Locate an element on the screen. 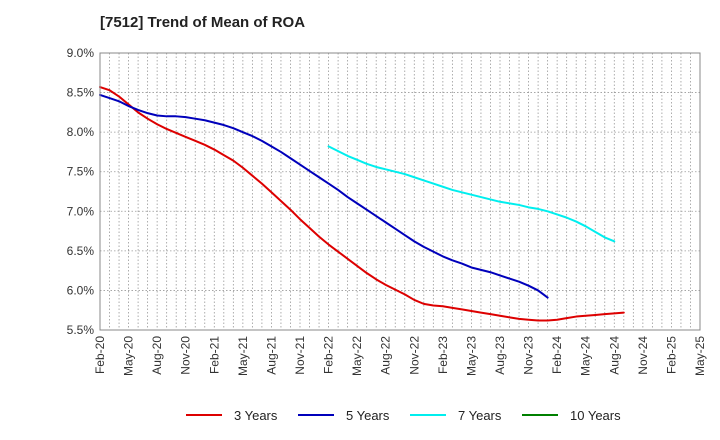  x-tick-label: May-20 is located at coordinates (129, 356).